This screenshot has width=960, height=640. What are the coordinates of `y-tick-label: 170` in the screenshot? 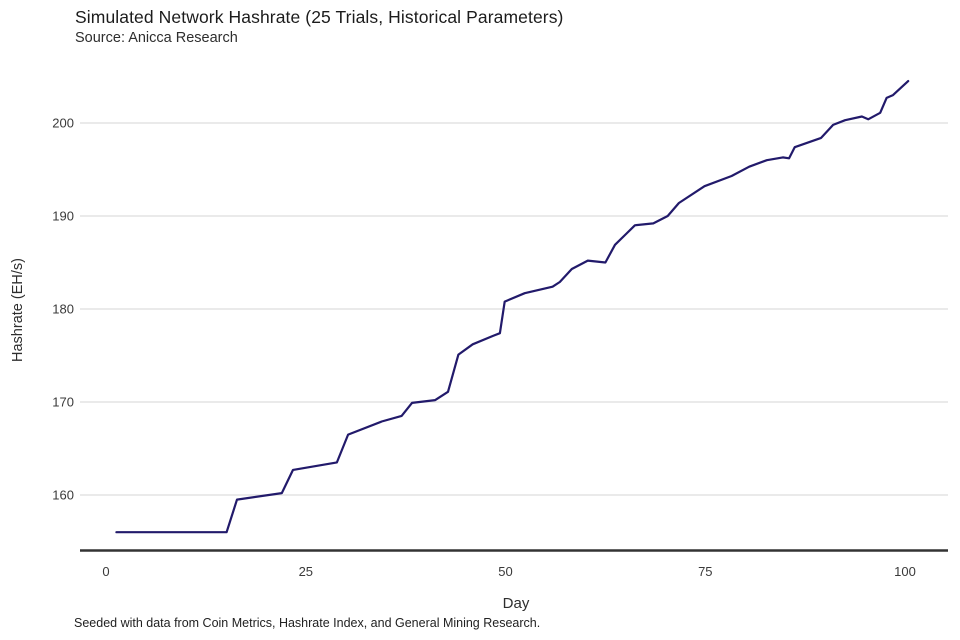 It's located at (63, 402).